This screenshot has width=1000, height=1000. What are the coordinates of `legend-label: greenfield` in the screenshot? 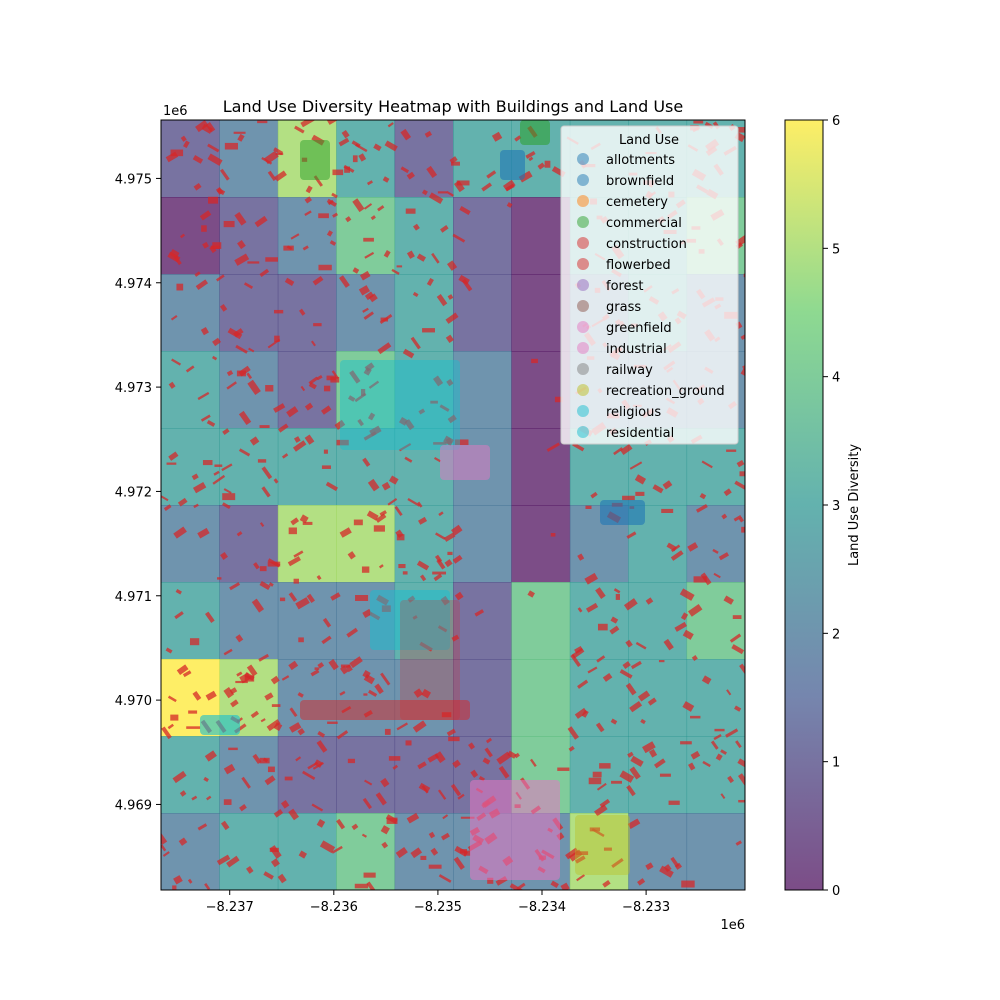 It's located at (639, 328).